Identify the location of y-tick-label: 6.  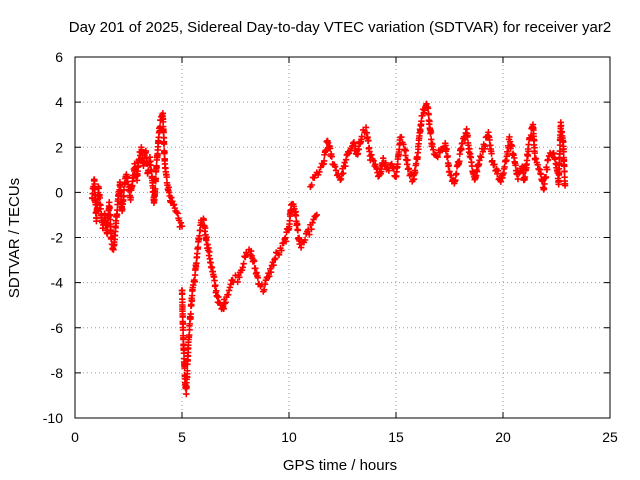
(59, 57).